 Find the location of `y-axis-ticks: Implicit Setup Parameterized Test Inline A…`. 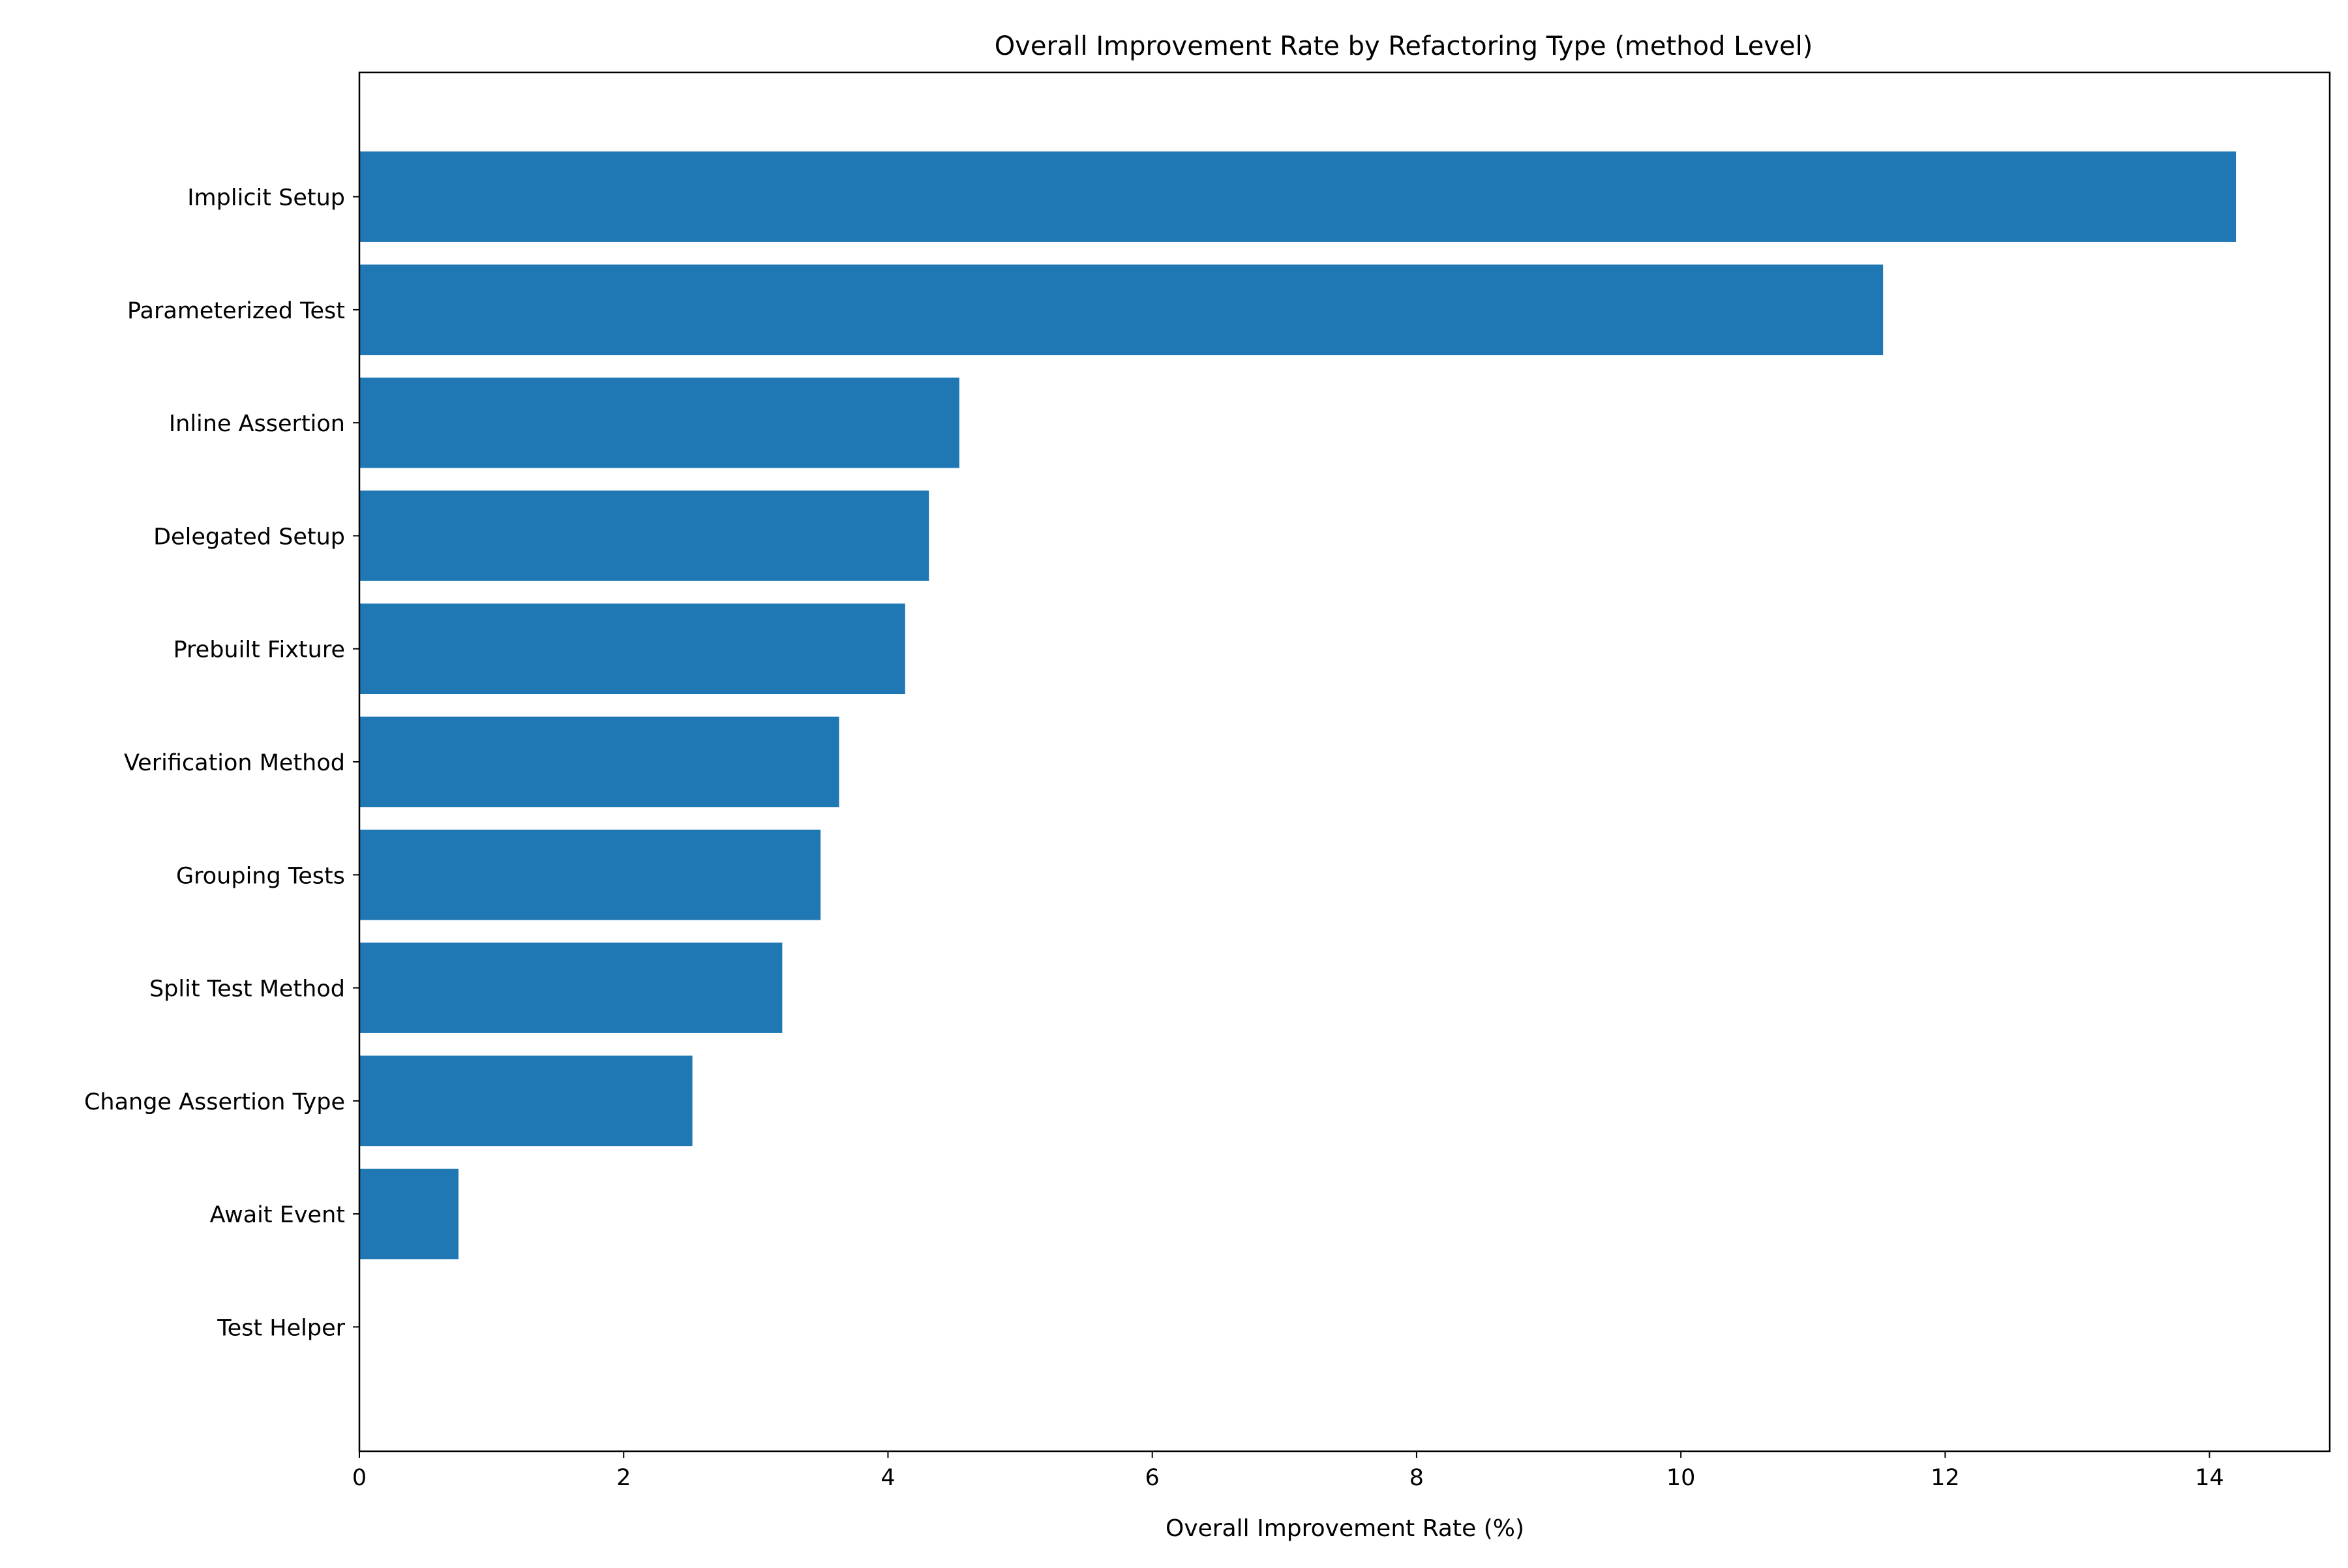

y-axis-ticks: Implicit Setup Parameterized Test Inline A… is located at coordinates (222, 763).